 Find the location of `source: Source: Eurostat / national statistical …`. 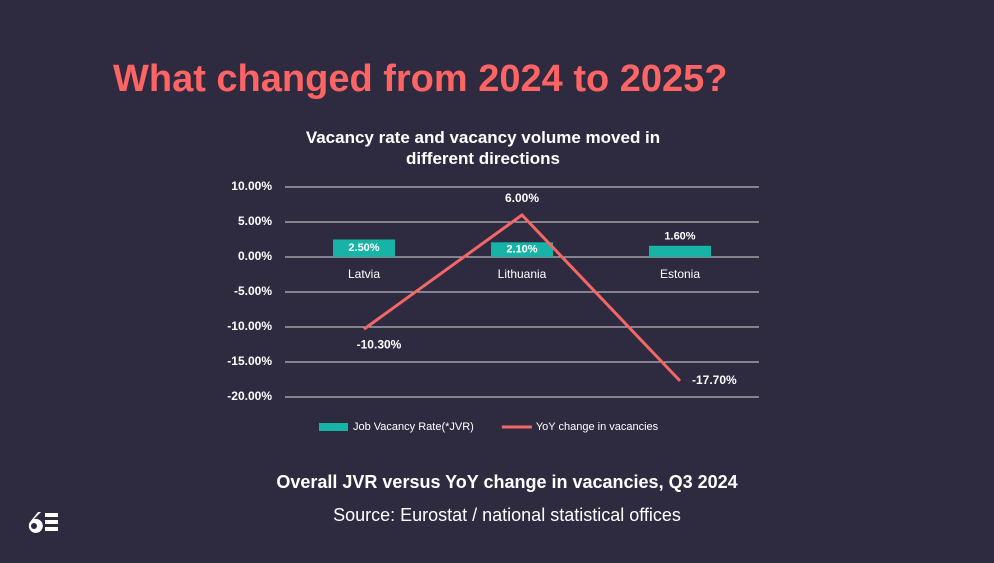

source: Source: Eurostat / national statistical … is located at coordinates (507, 515).